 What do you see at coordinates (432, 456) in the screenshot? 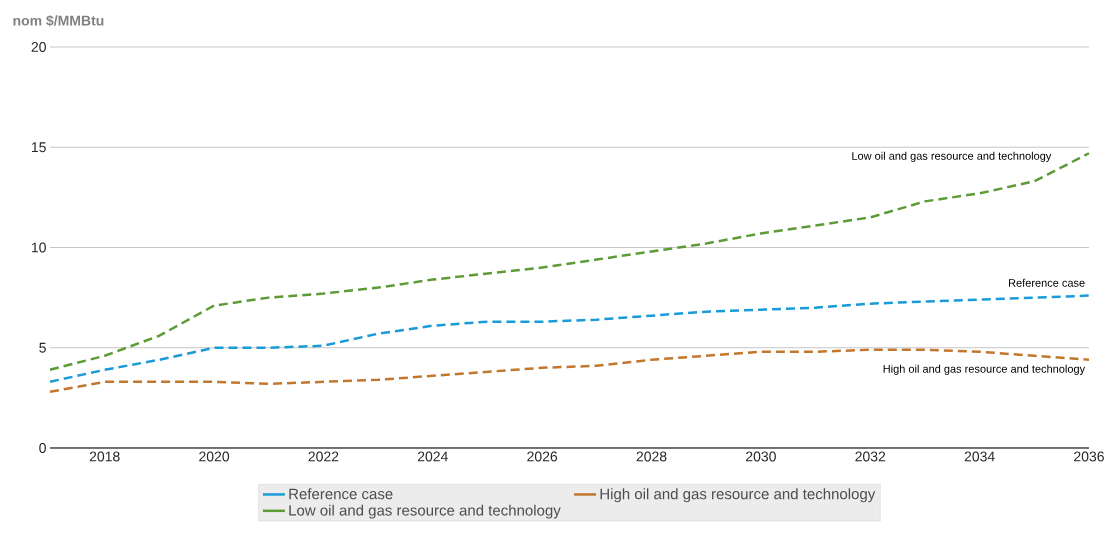
I see `x-tick-label: 2024` at bounding box center [432, 456].